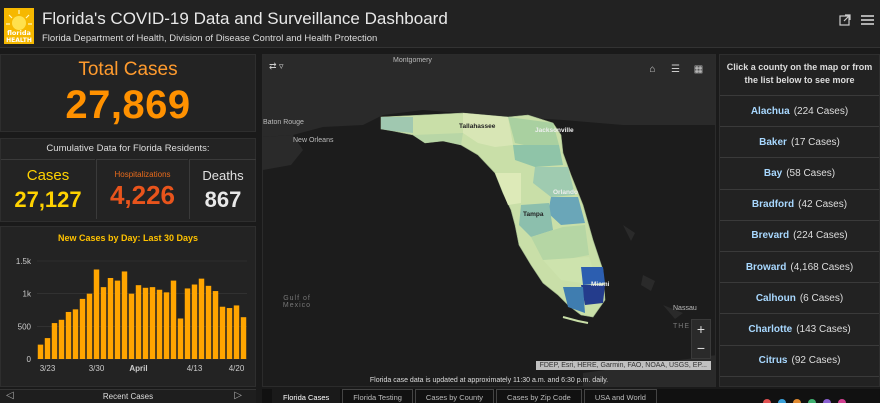  What do you see at coordinates (799, 172) in the screenshot?
I see `county-item-bay: Bay (58 Cases)` at bounding box center [799, 172].